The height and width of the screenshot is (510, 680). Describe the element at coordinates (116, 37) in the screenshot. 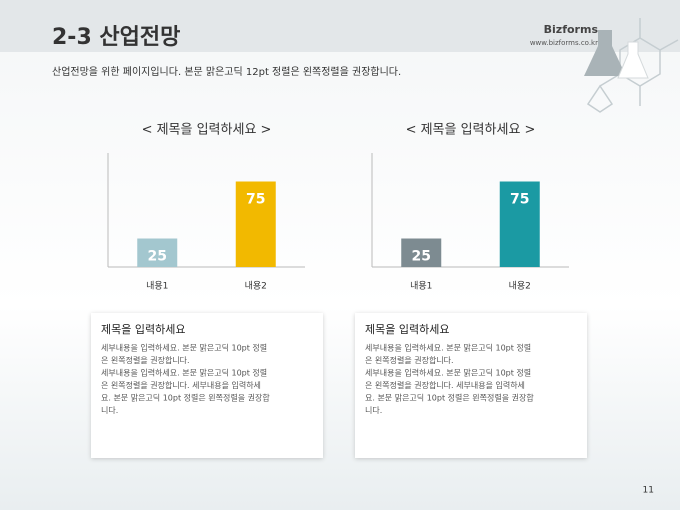

I see `slide-title: 2-3 산업전망` at that location.